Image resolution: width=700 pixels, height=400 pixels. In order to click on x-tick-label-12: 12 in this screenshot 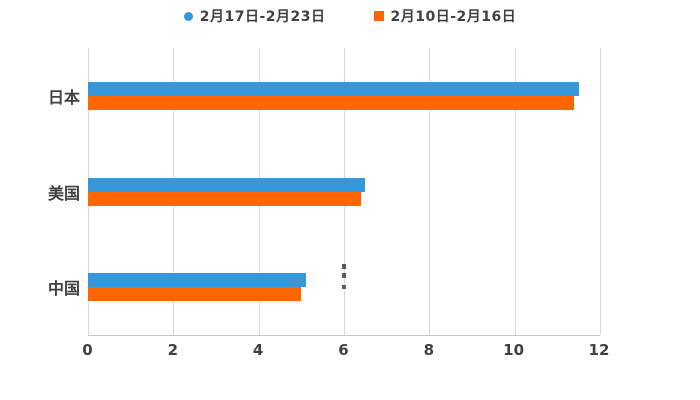, I will do `click(599, 350)`.